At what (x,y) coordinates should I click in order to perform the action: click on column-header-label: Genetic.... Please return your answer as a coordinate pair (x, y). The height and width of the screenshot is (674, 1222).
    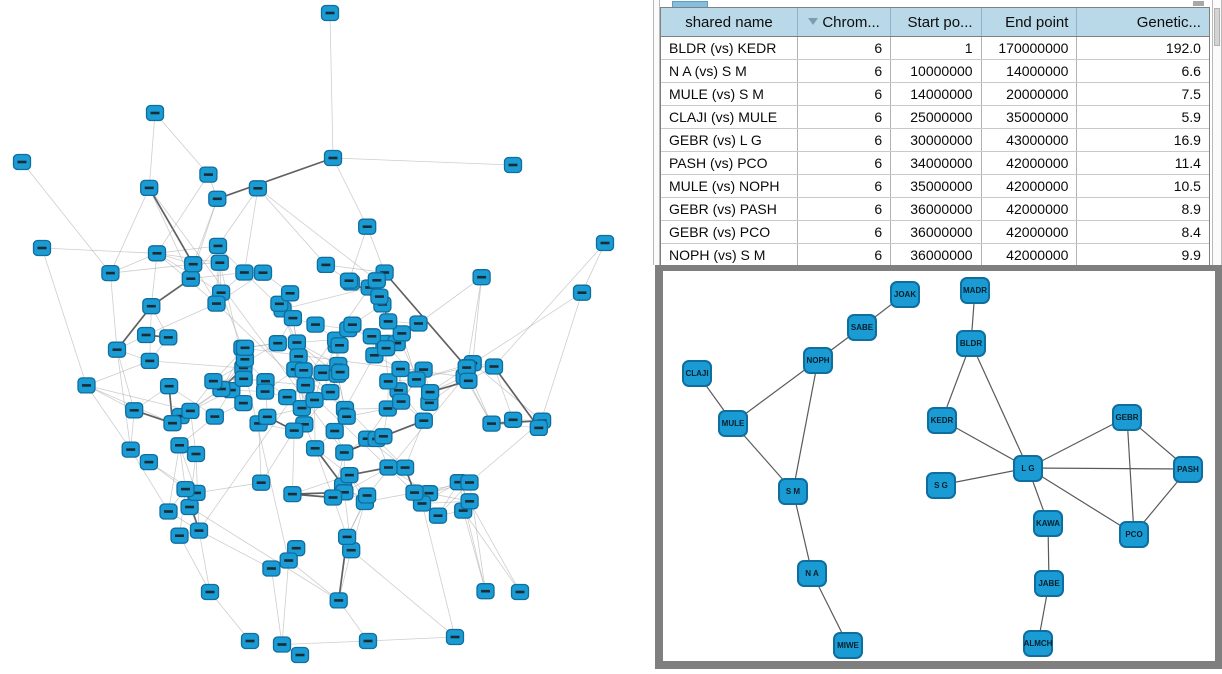
    Looking at the image, I should click on (1169, 22).